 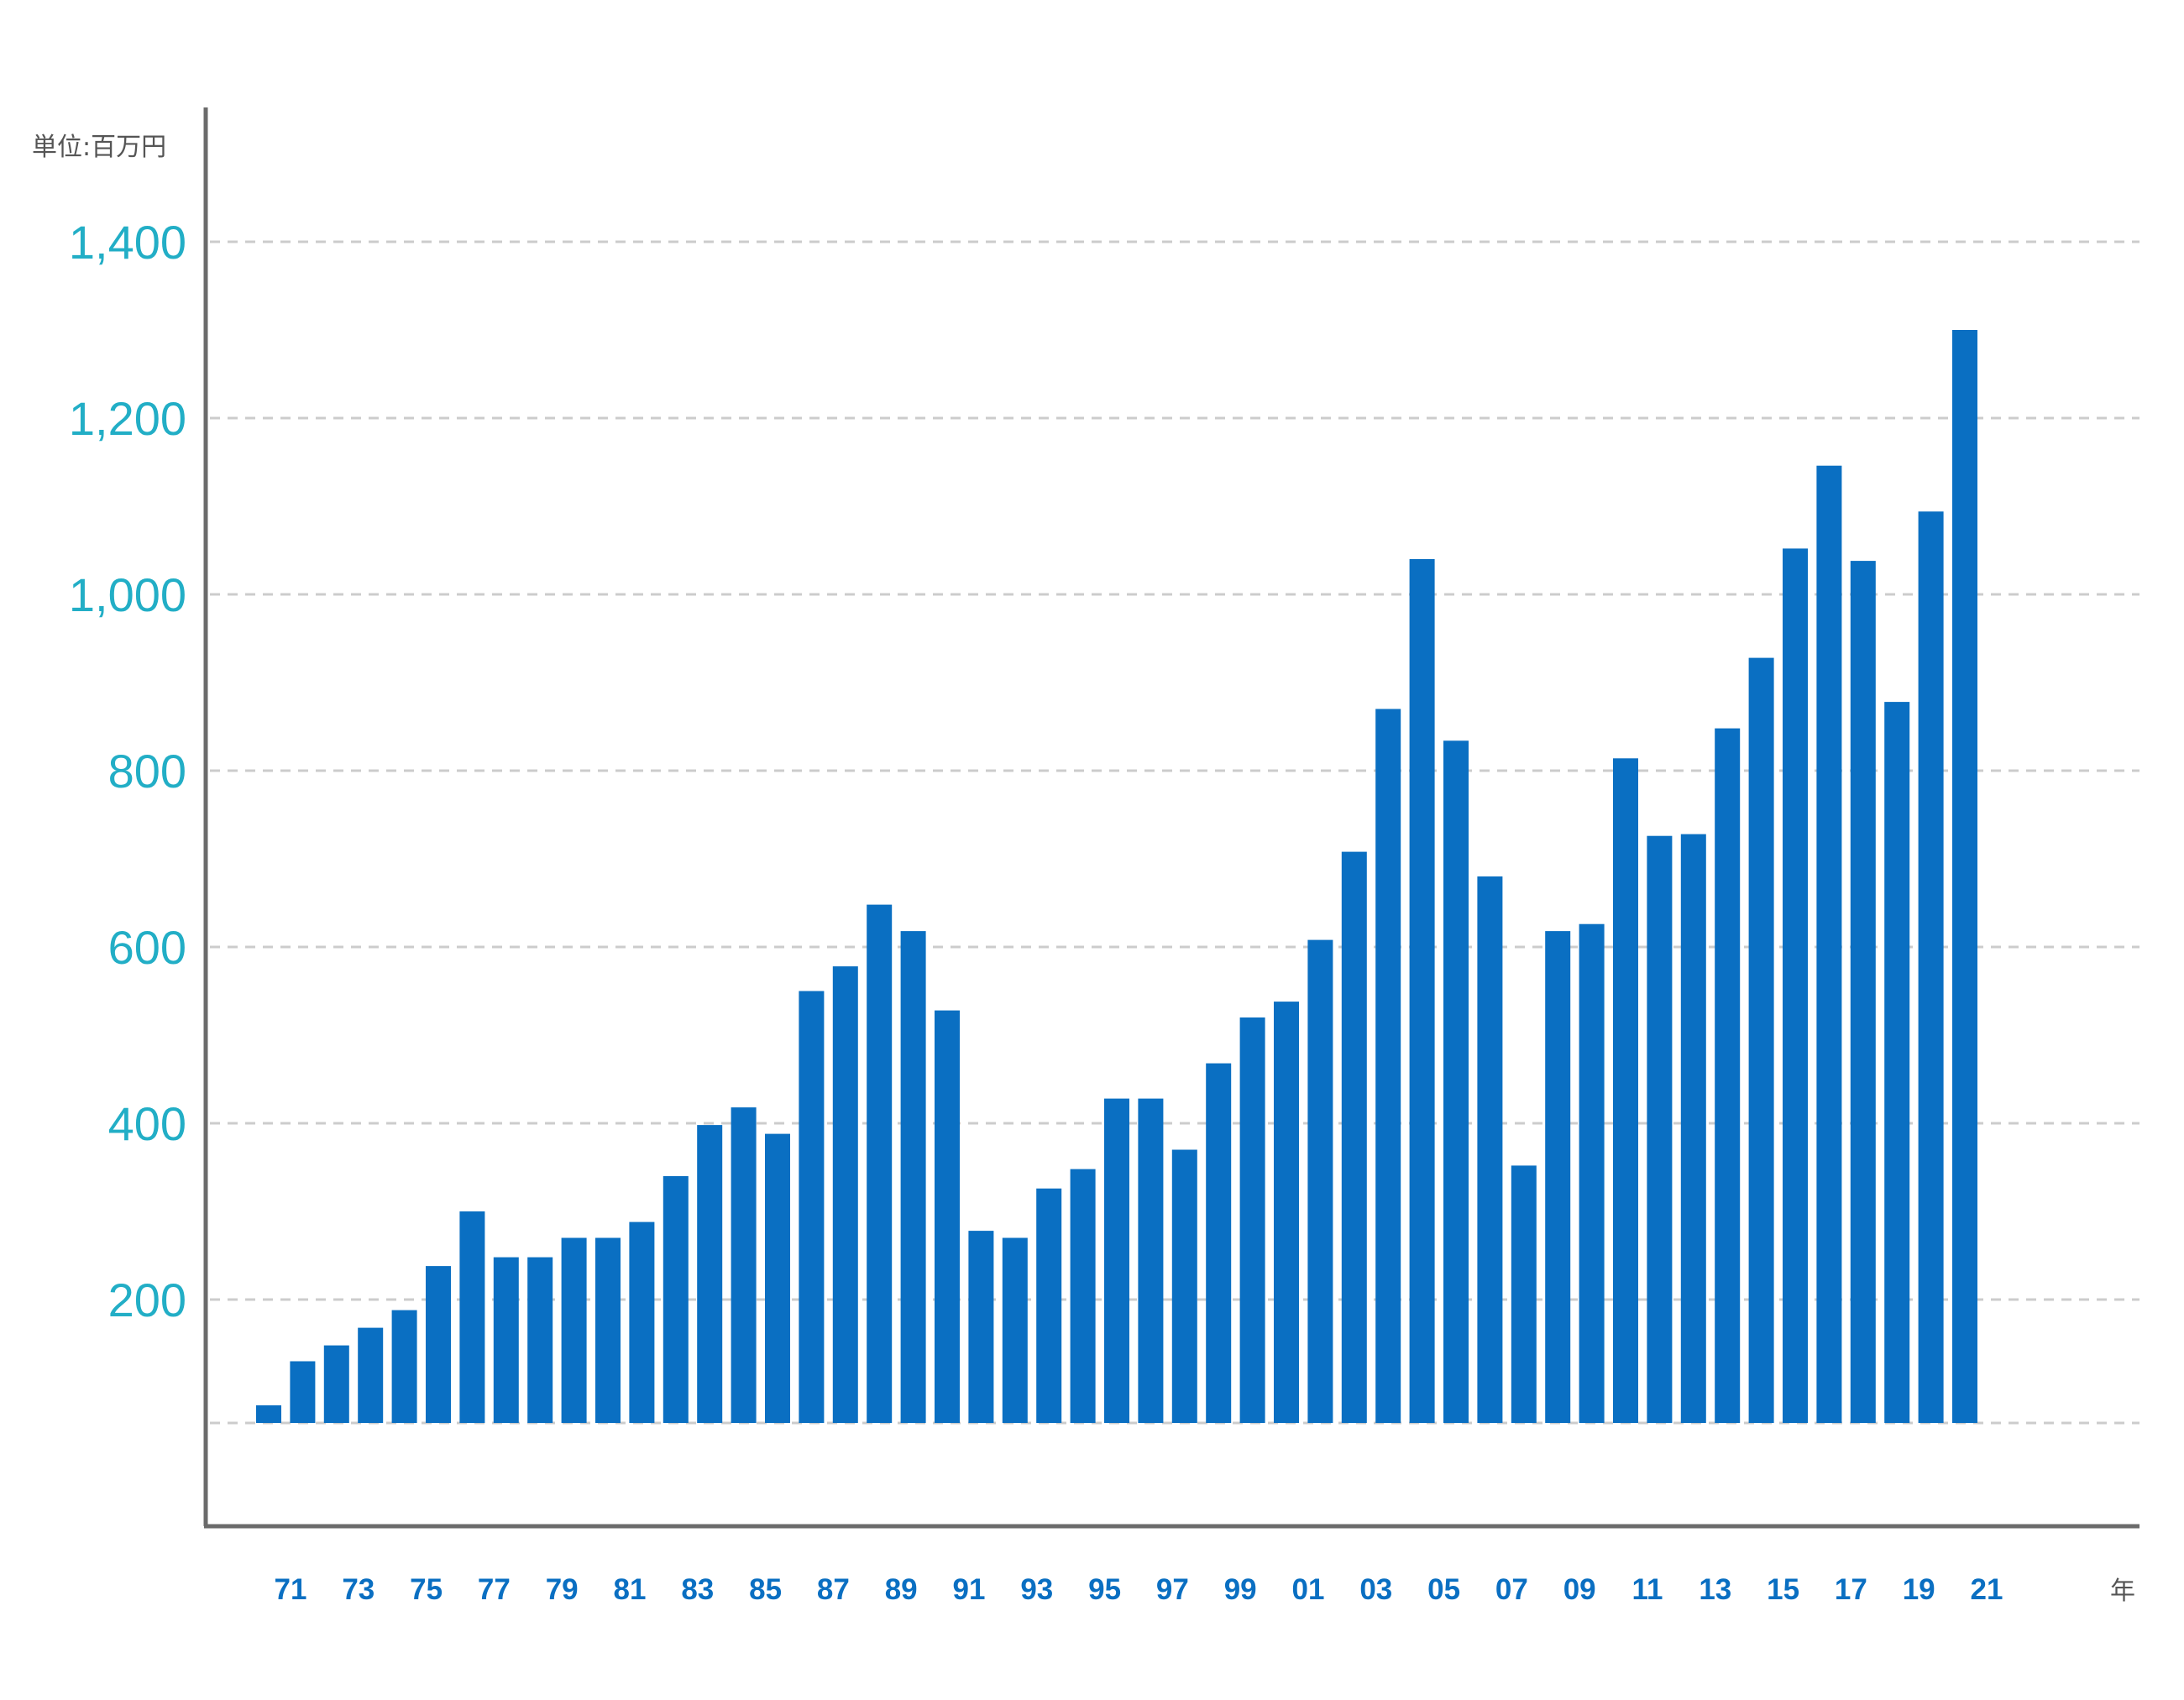 I want to click on x-tick-label: 71, so click(x=291, y=1589).